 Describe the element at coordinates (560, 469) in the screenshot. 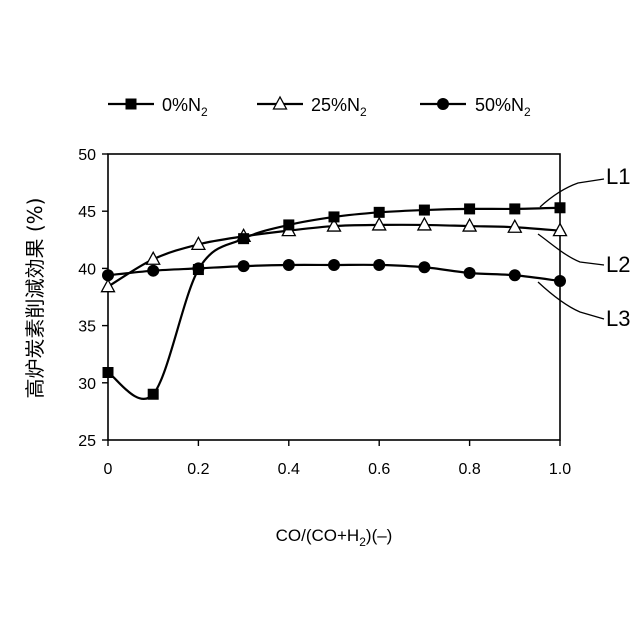

I see `x-tick-label: 1.0` at that location.